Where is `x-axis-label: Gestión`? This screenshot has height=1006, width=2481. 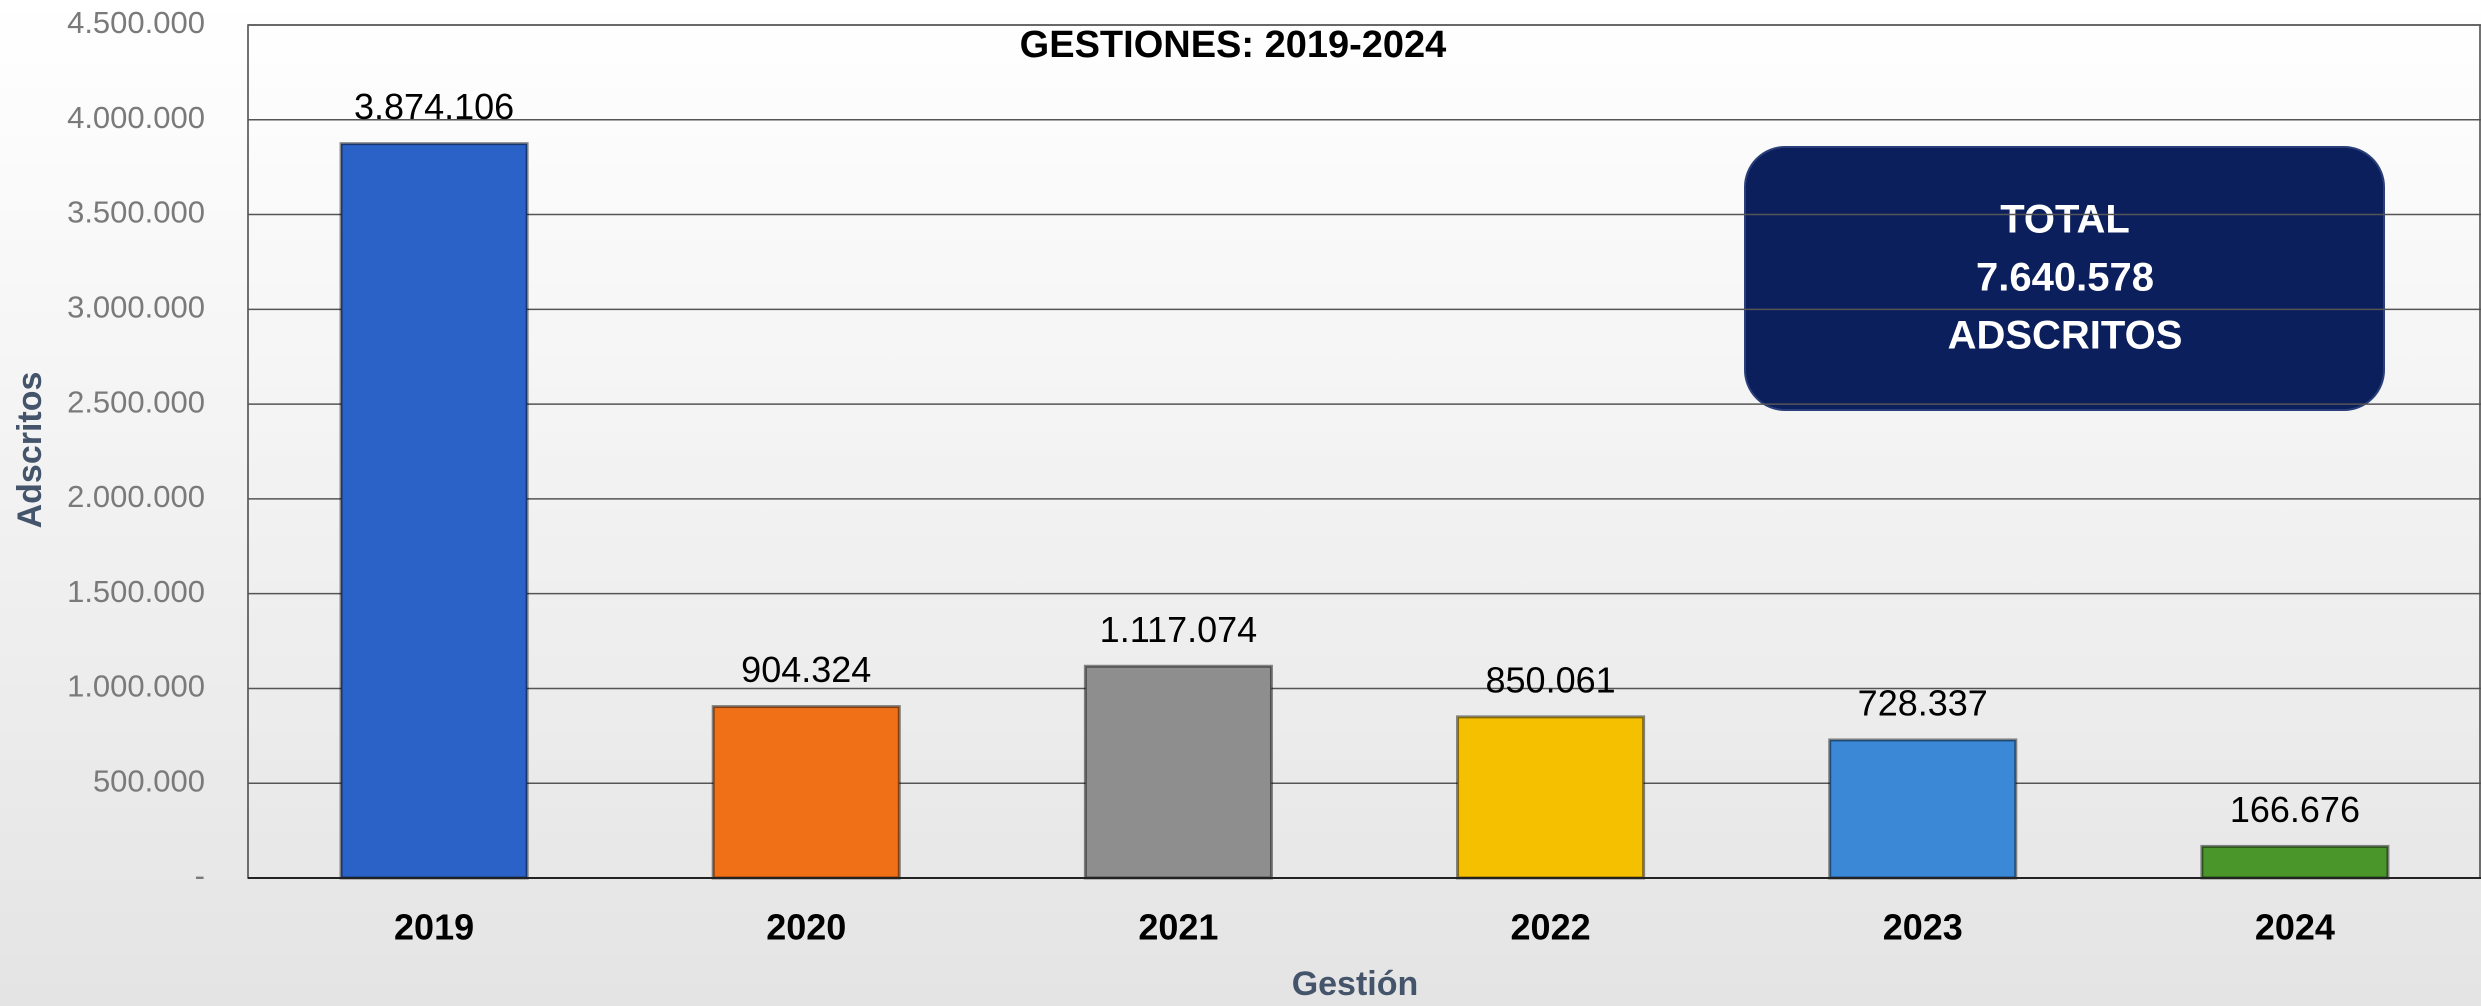
x-axis-label: Gestión is located at coordinates (1355, 984).